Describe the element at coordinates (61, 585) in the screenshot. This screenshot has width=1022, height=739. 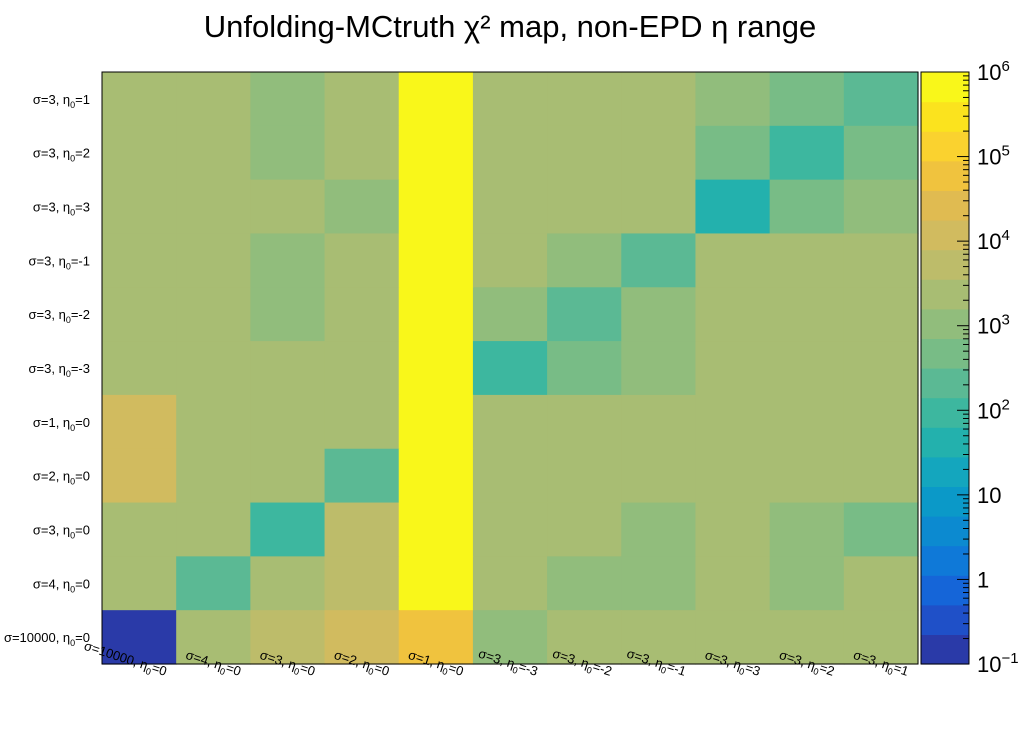
I see `y-tick-label: σ=4, η0=0` at that location.